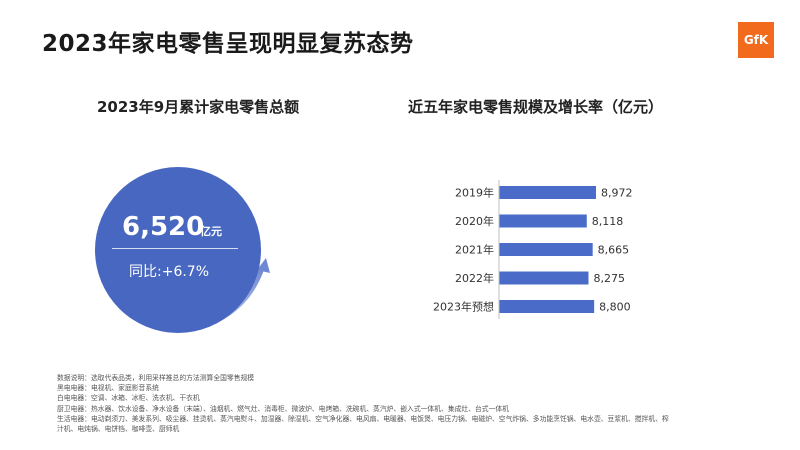 This screenshot has width=800, height=450. I want to click on page-title: 2023年家电零售呈现明显复苏态势, so click(228, 44).